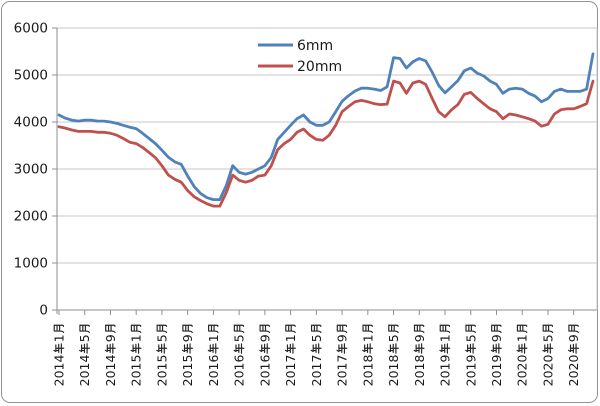  I want to click on x-axis-label: 2020 9, so click(573, 355).